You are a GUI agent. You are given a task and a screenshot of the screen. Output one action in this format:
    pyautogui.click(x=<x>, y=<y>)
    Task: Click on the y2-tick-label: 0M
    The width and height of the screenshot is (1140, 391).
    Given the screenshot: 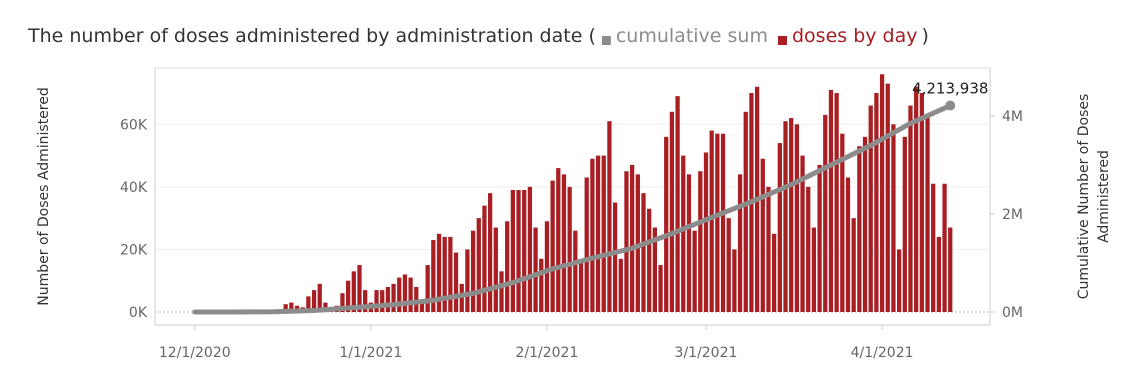 What is the action you would take?
    pyautogui.click(x=1012, y=313)
    